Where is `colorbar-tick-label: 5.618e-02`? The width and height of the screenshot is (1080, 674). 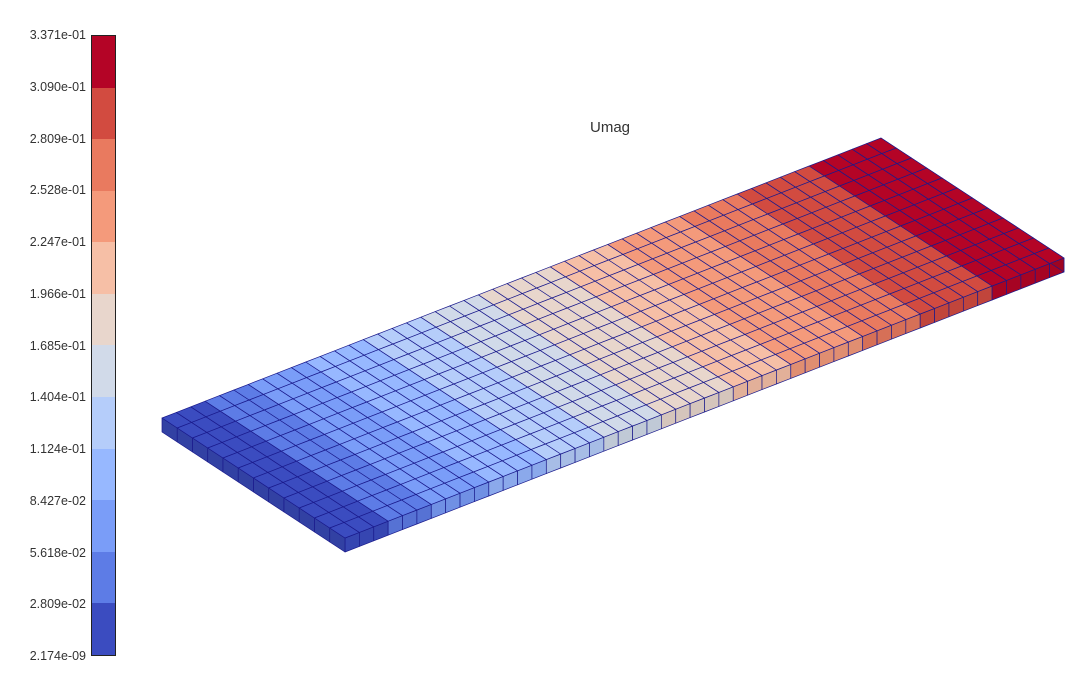 colorbar-tick-label: 5.618e-02 is located at coordinates (57, 552).